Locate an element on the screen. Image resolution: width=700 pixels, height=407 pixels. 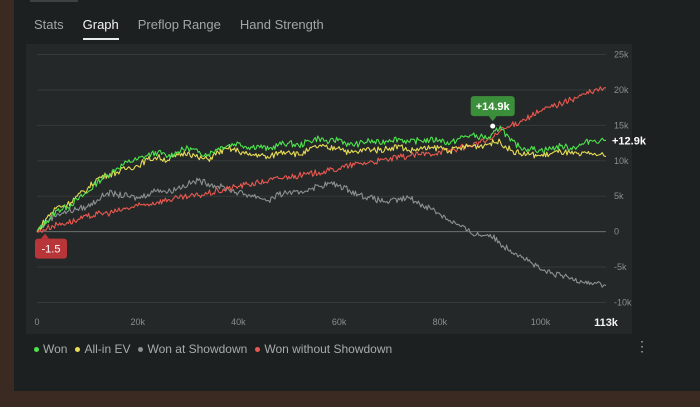
start-annotation-label: -1.5 is located at coordinates (51, 250).